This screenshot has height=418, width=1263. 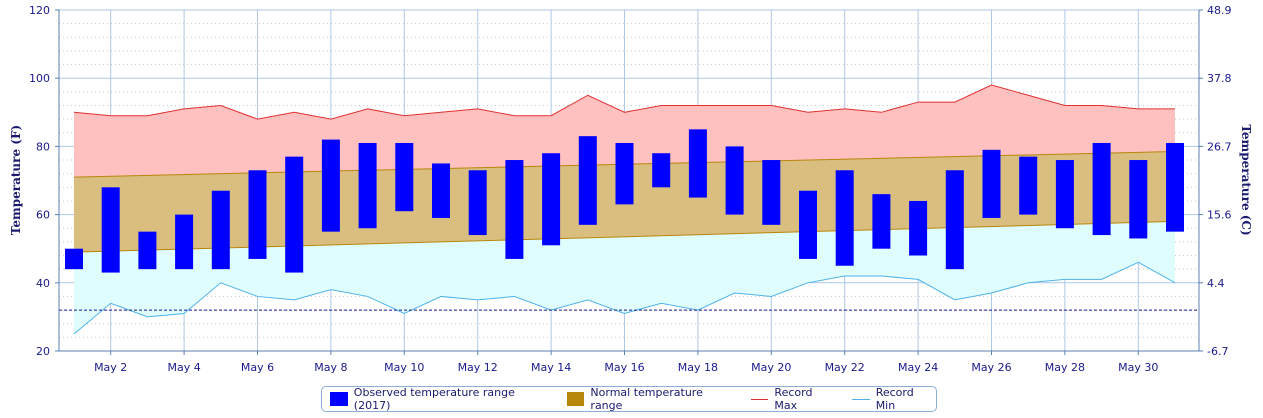 I want to click on y-right-tick-label: 4.4, so click(x=1216, y=283).